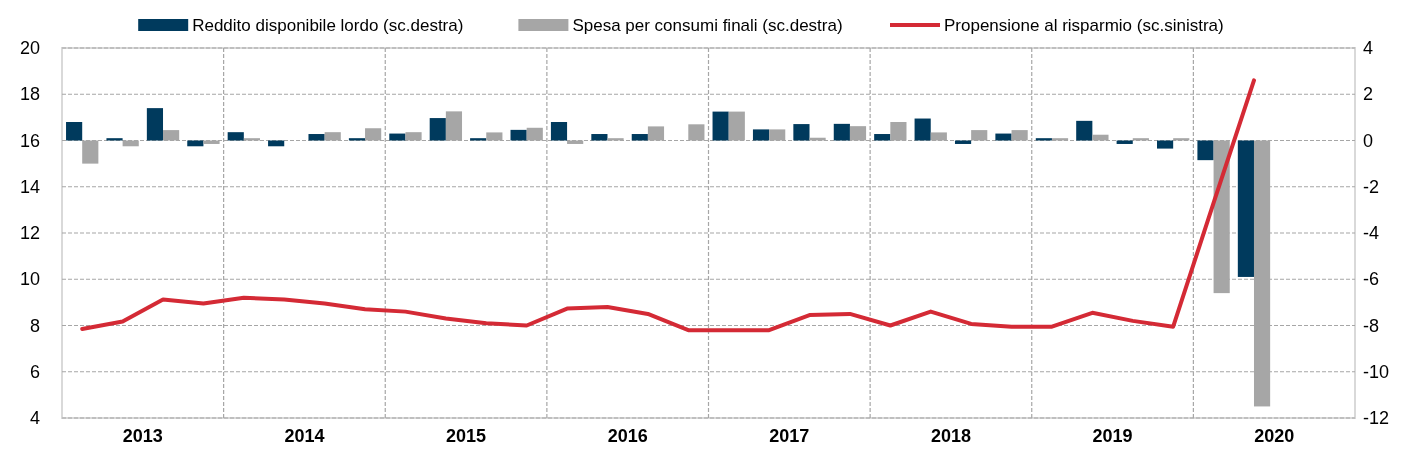 The height and width of the screenshot is (450, 1405). What do you see at coordinates (1371, 279) in the screenshot?
I see `y2-tick-label: -6` at bounding box center [1371, 279].